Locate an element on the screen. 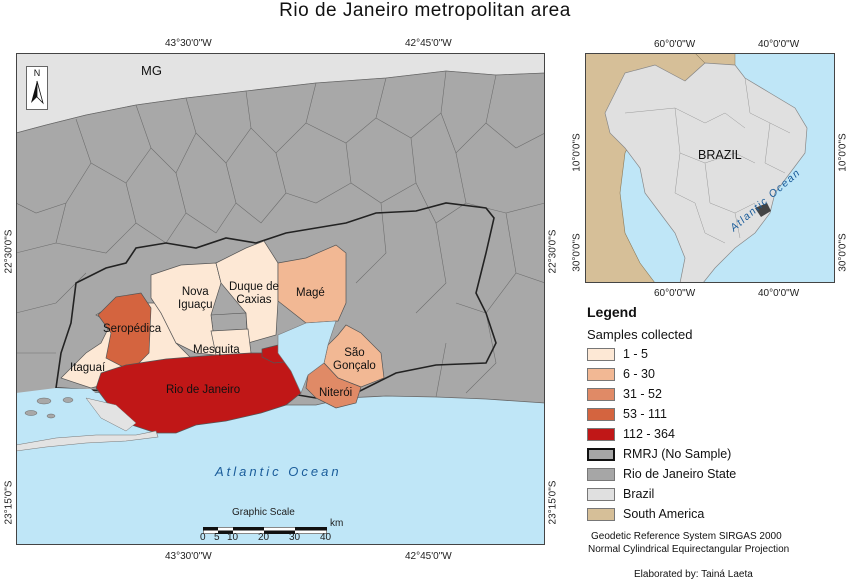 This screenshot has width=850, height=582. label-sao-goncalo: São Gonçalo is located at coordinates (354, 359).